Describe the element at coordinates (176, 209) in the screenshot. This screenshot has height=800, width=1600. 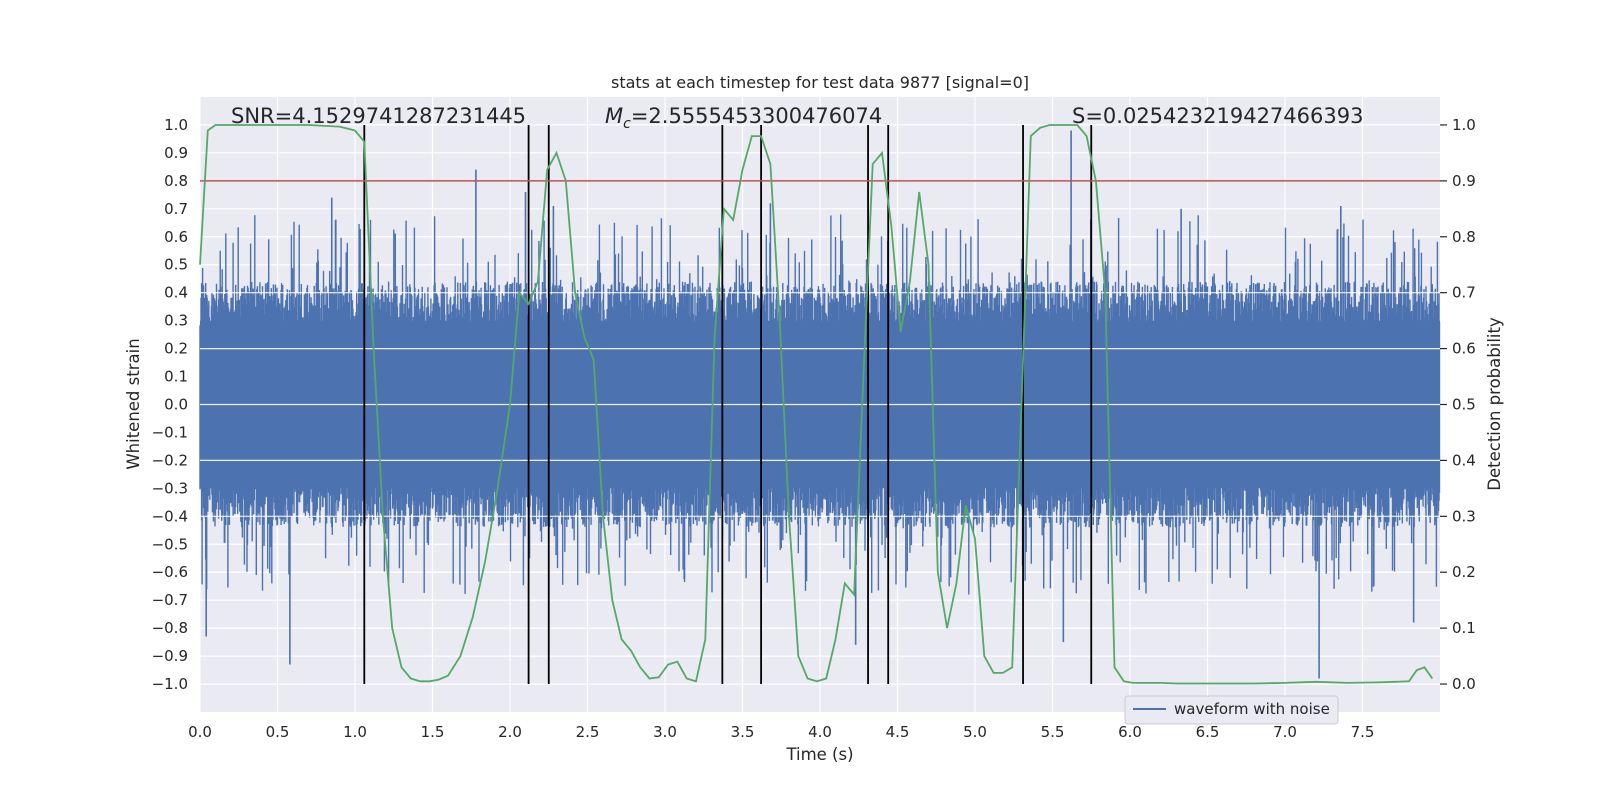
I see `y-tick-label: 0.7` at that location.